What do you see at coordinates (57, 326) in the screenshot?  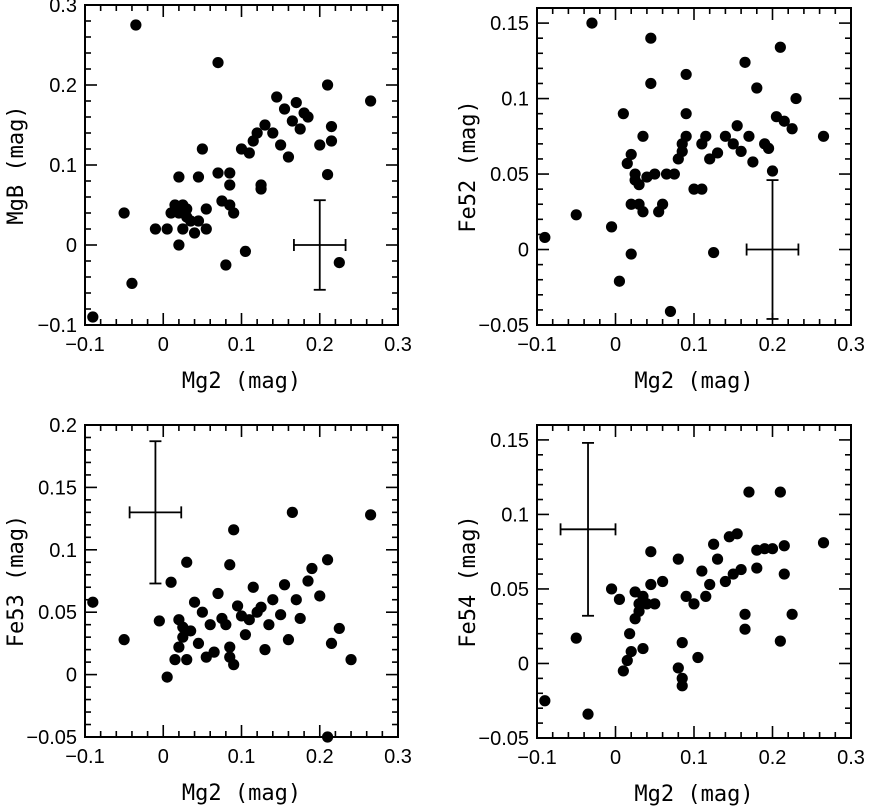 I see `y-tick-label: −0.1` at bounding box center [57, 326].